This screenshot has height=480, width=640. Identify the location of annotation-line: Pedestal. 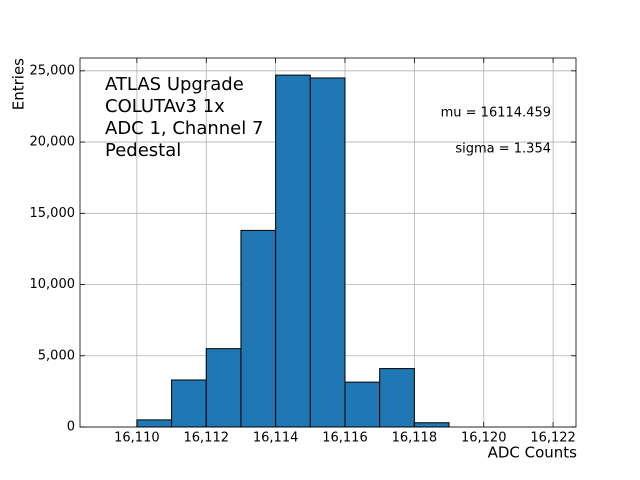
(143, 150).